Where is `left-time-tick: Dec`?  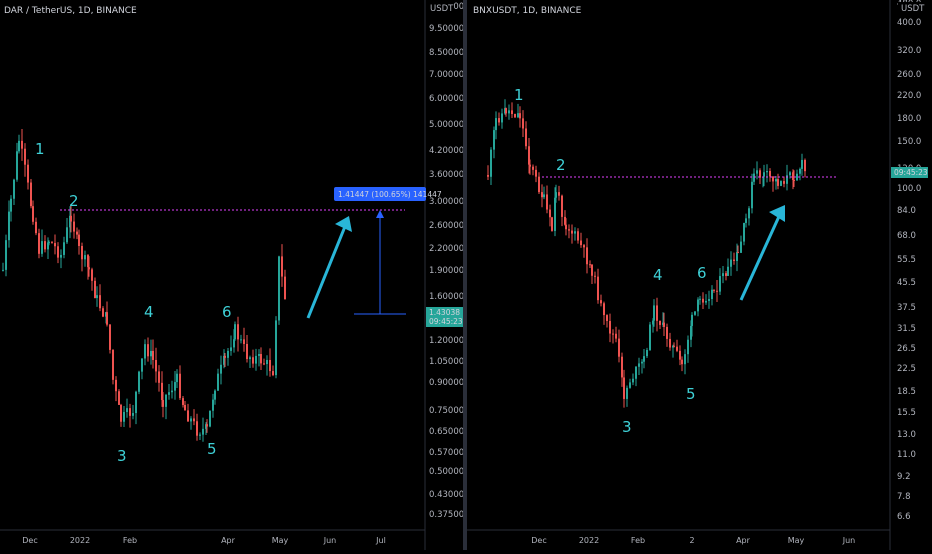
left-time-tick: Dec is located at coordinates (29, 540).